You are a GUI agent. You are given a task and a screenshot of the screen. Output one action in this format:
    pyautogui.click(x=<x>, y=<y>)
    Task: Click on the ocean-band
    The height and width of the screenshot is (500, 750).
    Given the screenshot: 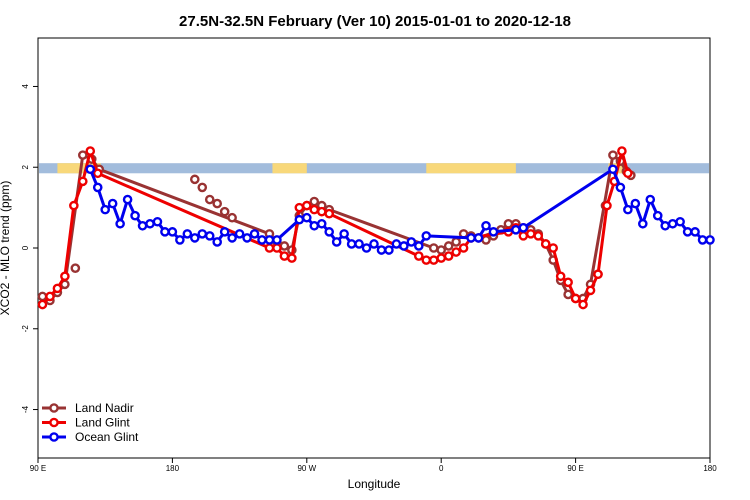 What is the action you would take?
    pyautogui.click(x=374, y=168)
    